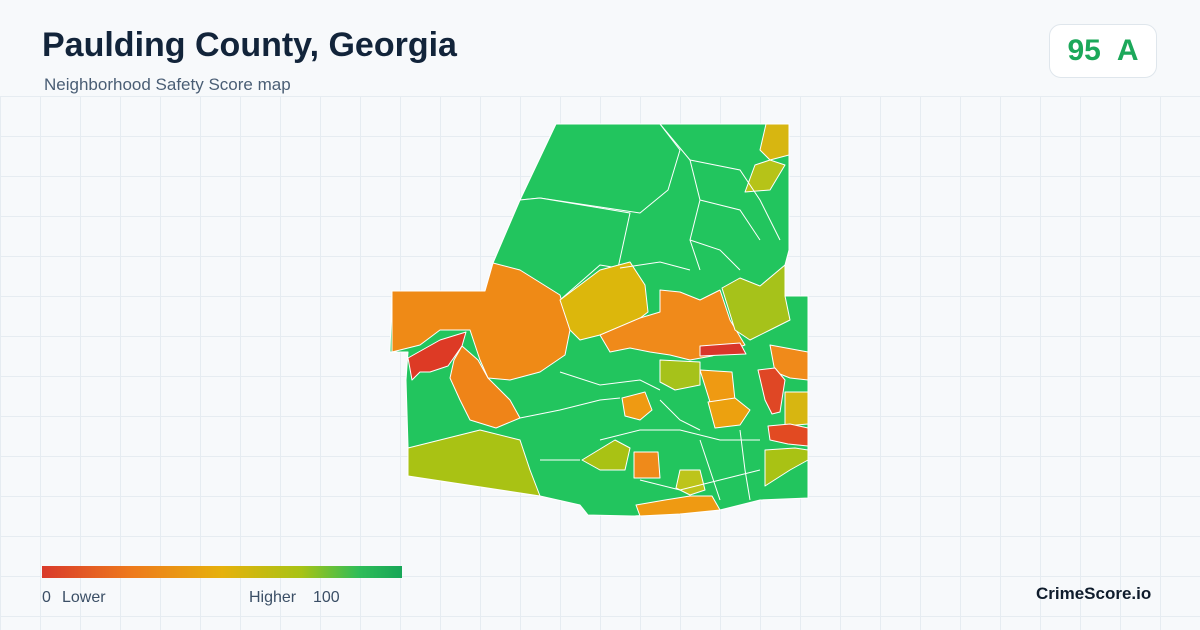 The width and height of the screenshot is (1200, 630). I want to click on region-east-orange, so click(789, 362).